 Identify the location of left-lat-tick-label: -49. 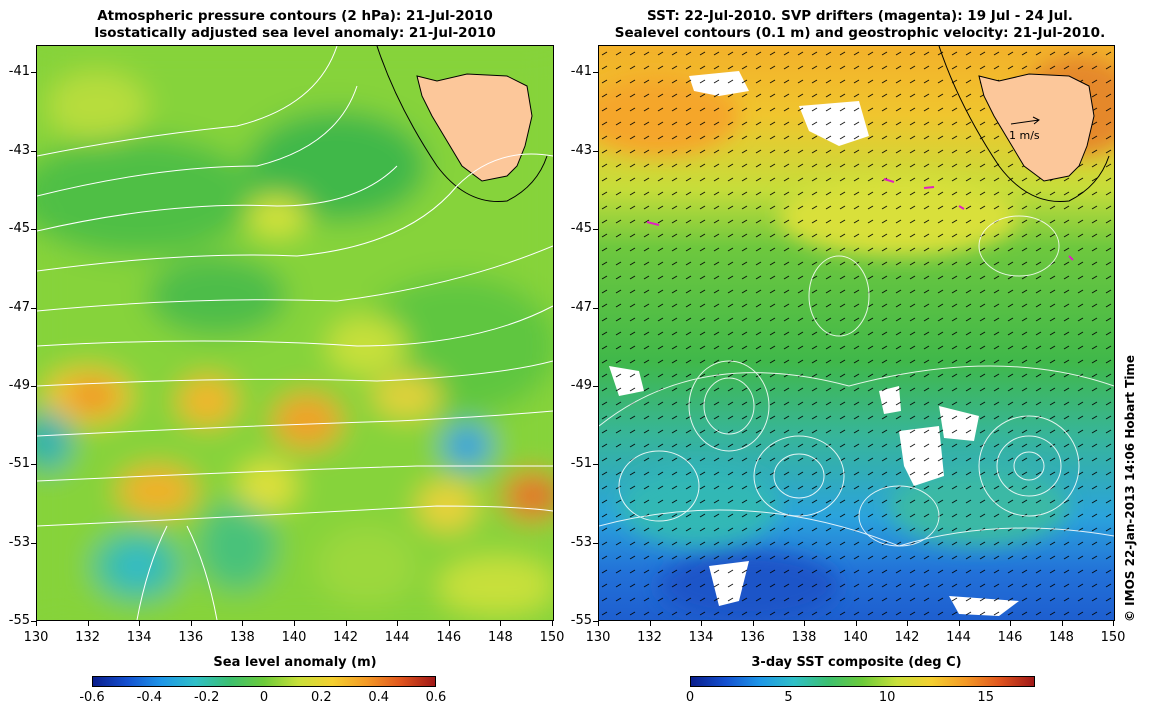
(19, 385).